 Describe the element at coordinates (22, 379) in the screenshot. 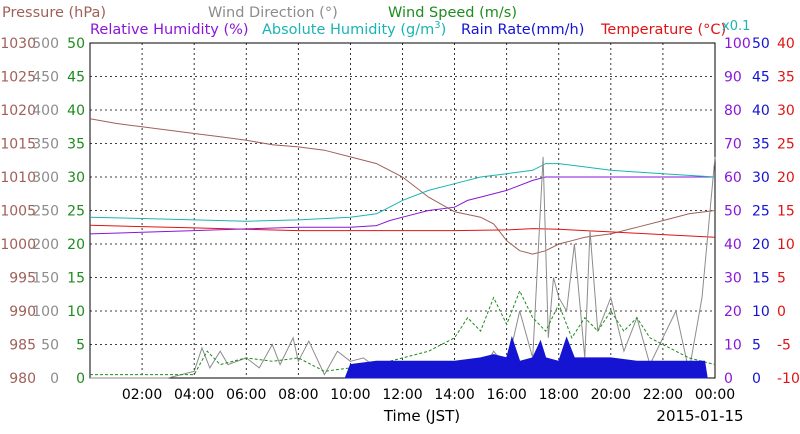

I see `y-tick-label-pressure: 980` at that location.